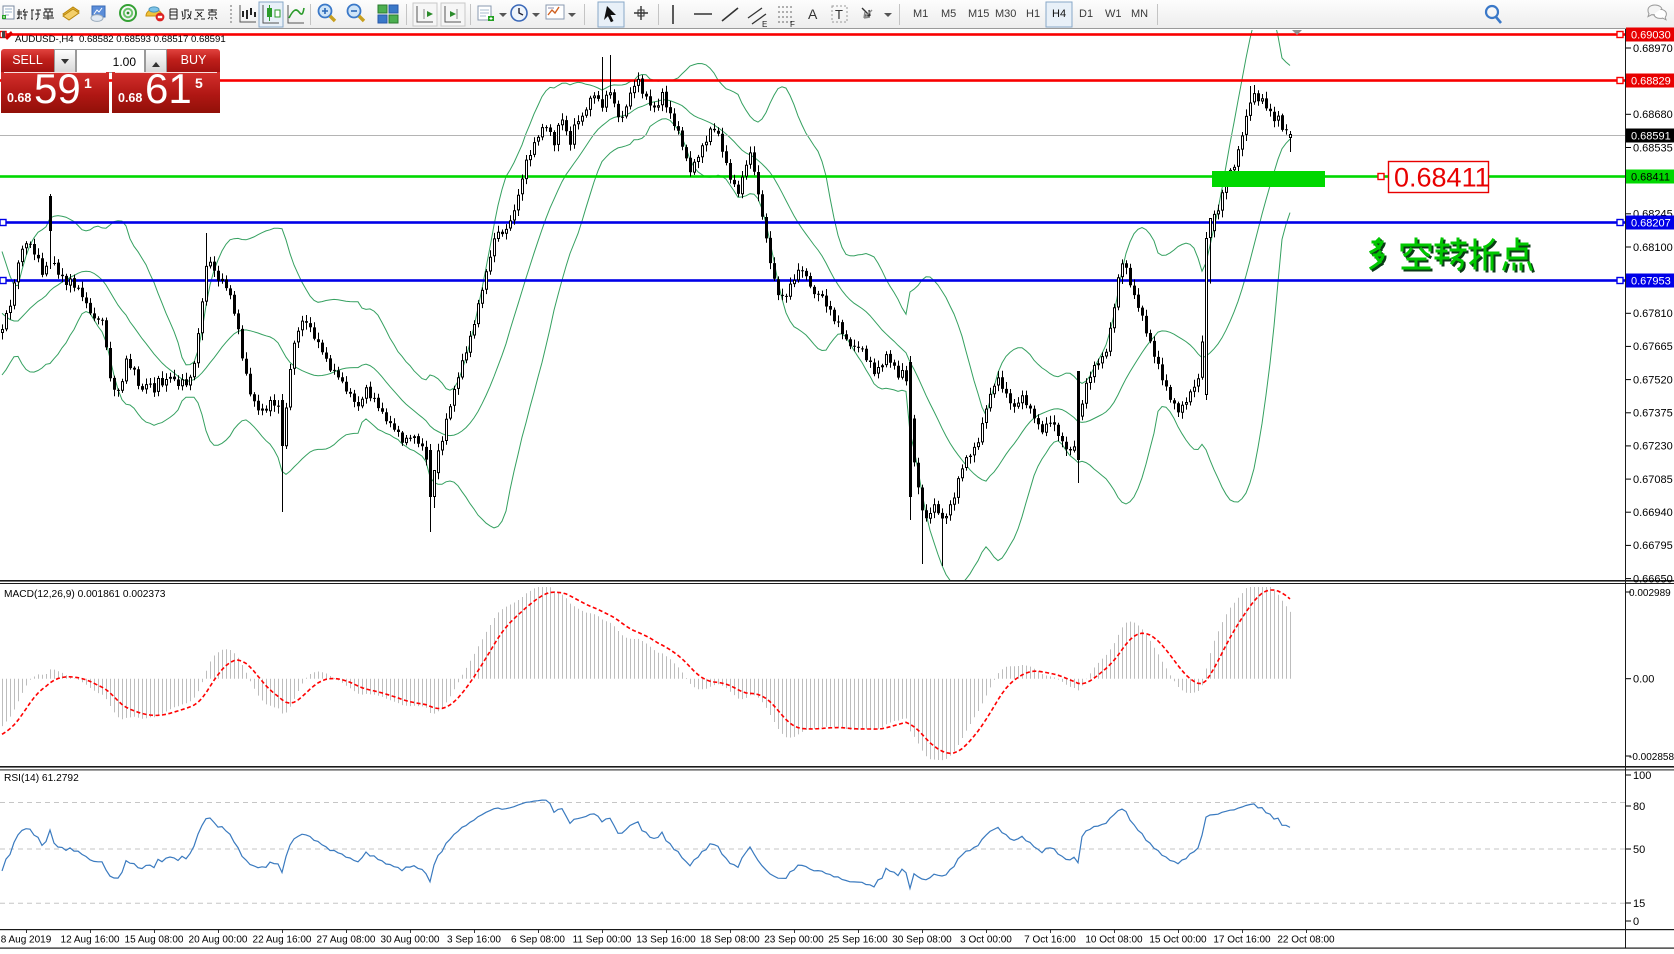 The image size is (1674, 954). Describe the element at coordinates (922, 940) in the screenshot. I see `svg-text: 30 Sep 08:00` at that location.